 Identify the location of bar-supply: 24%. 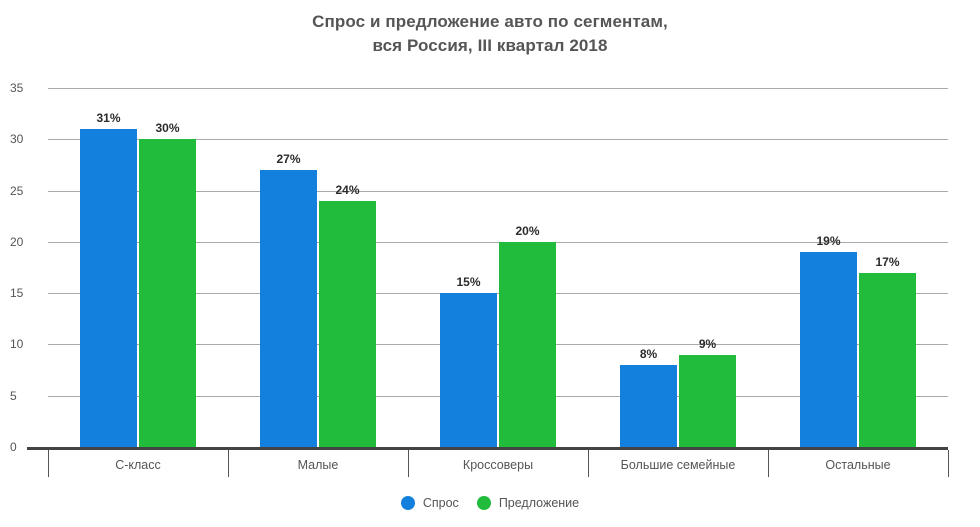
(347, 315).